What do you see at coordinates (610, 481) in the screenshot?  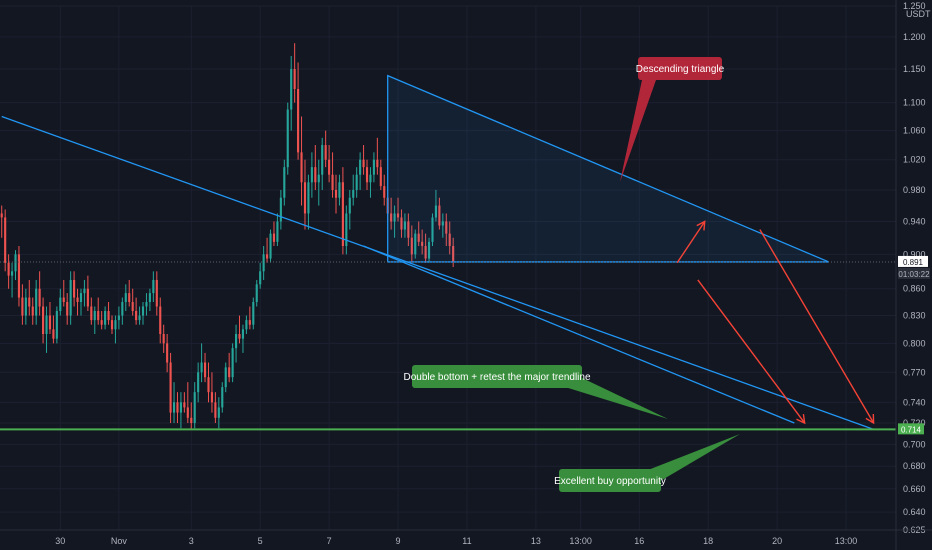 I see `callout-text: Excellent buy opportunity` at bounding box center [610, 481].